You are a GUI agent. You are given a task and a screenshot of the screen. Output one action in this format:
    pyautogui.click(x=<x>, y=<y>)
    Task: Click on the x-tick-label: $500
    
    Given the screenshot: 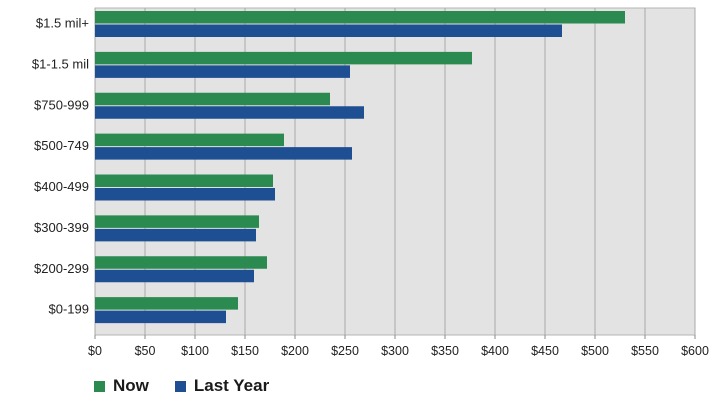 What is the action you would take?
    pyautogui.click(x=595, y=351)
    